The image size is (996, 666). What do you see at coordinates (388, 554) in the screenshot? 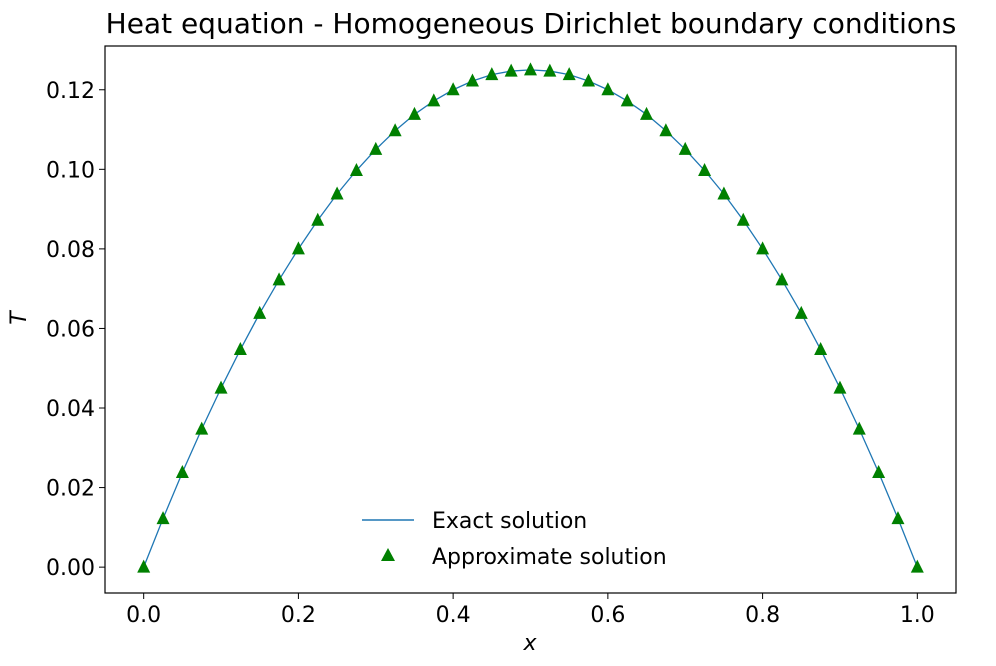
I see `legend-triangle-swatch` at bounding box center [388, 554].